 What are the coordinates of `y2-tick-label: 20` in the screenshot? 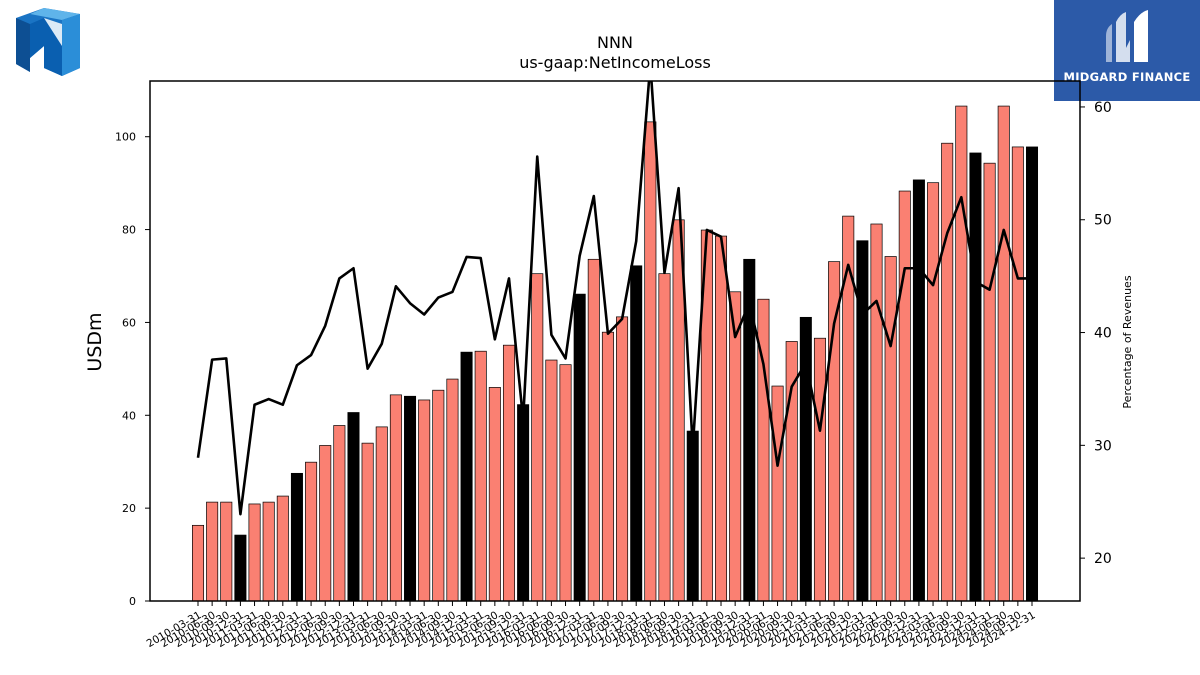 It's located at (1103, 559).